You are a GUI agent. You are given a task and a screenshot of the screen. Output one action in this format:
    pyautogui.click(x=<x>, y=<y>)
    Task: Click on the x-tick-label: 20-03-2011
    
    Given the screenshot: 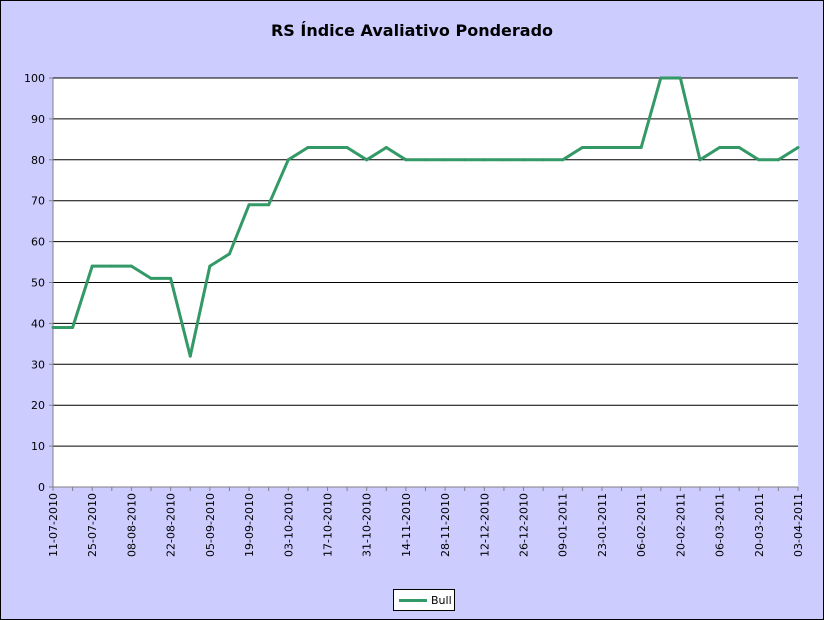 What is the action you would take?
    pyautogui.click(x=759, y=525)
    